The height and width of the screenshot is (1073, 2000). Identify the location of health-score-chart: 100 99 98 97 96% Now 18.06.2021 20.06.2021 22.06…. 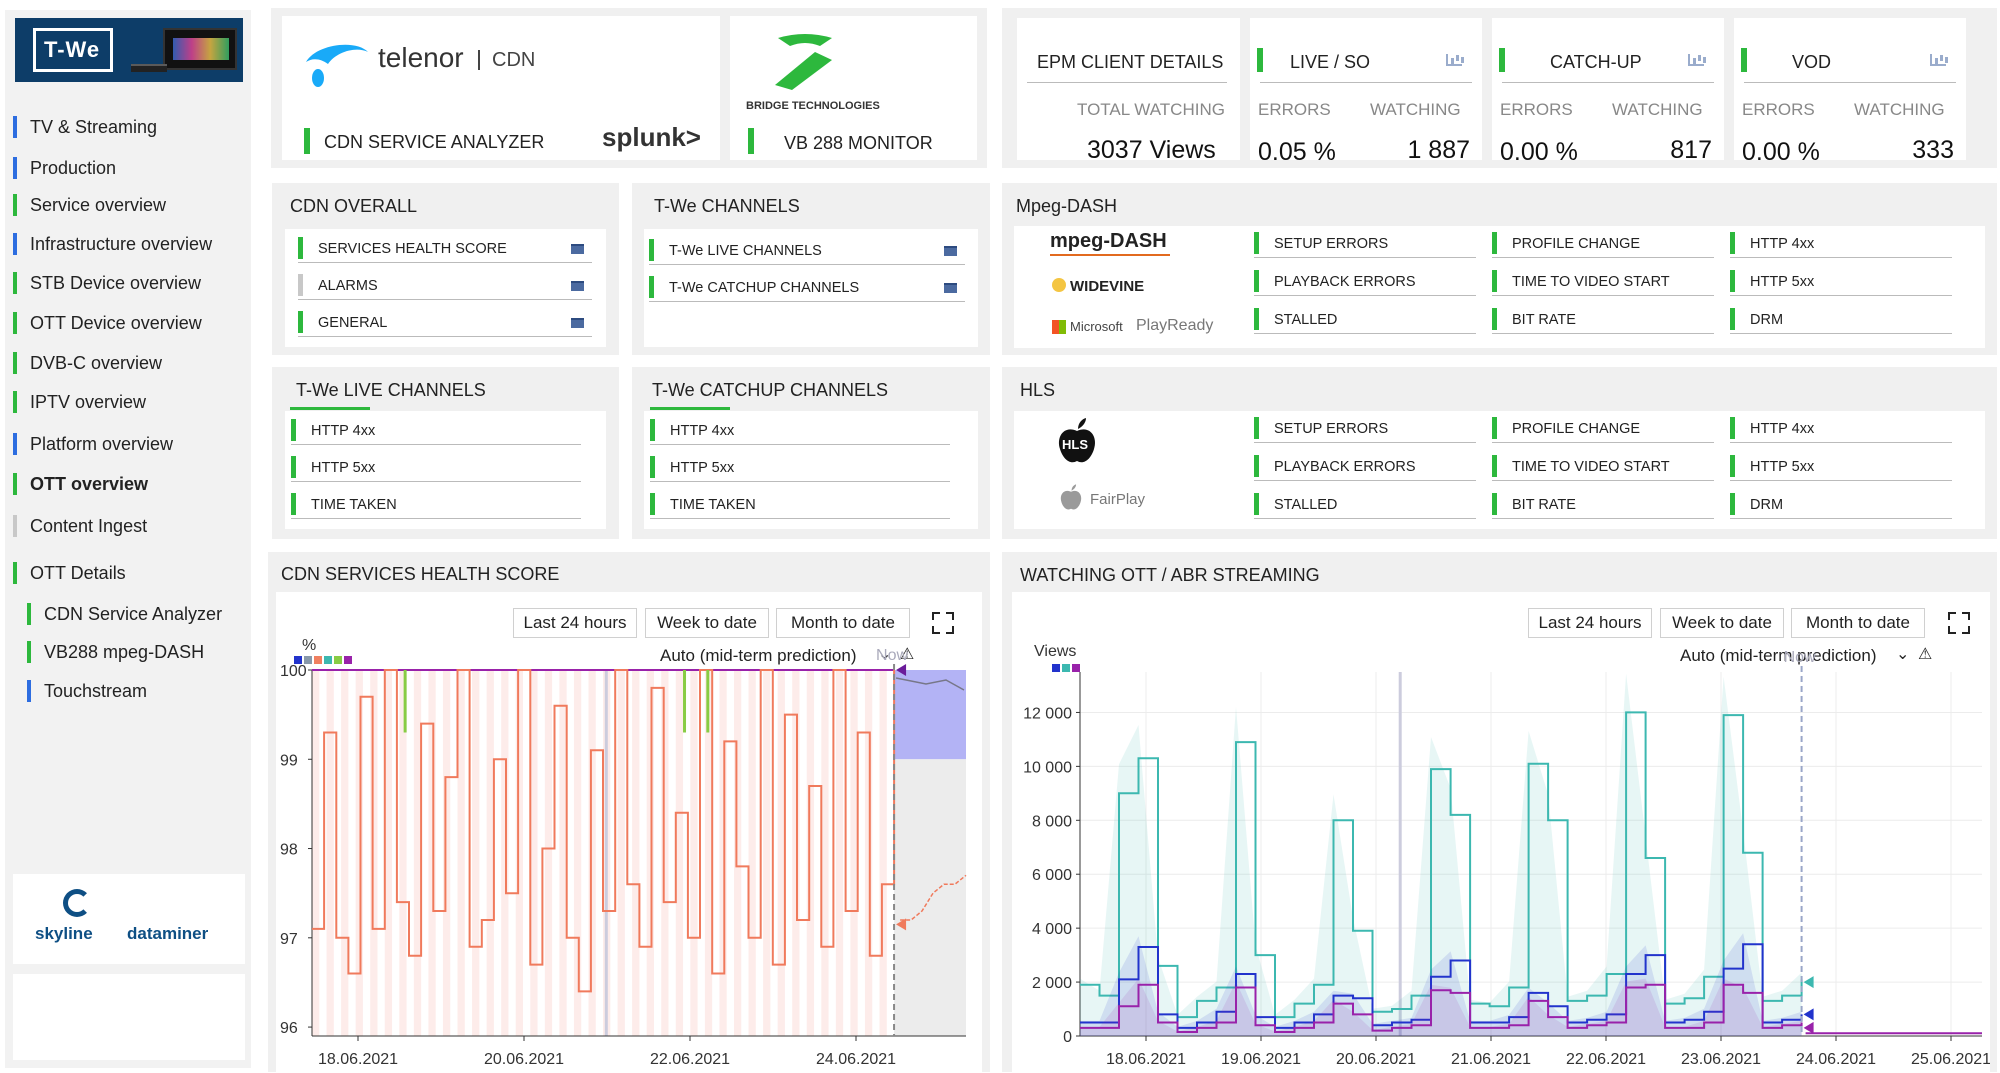
(629, 852).